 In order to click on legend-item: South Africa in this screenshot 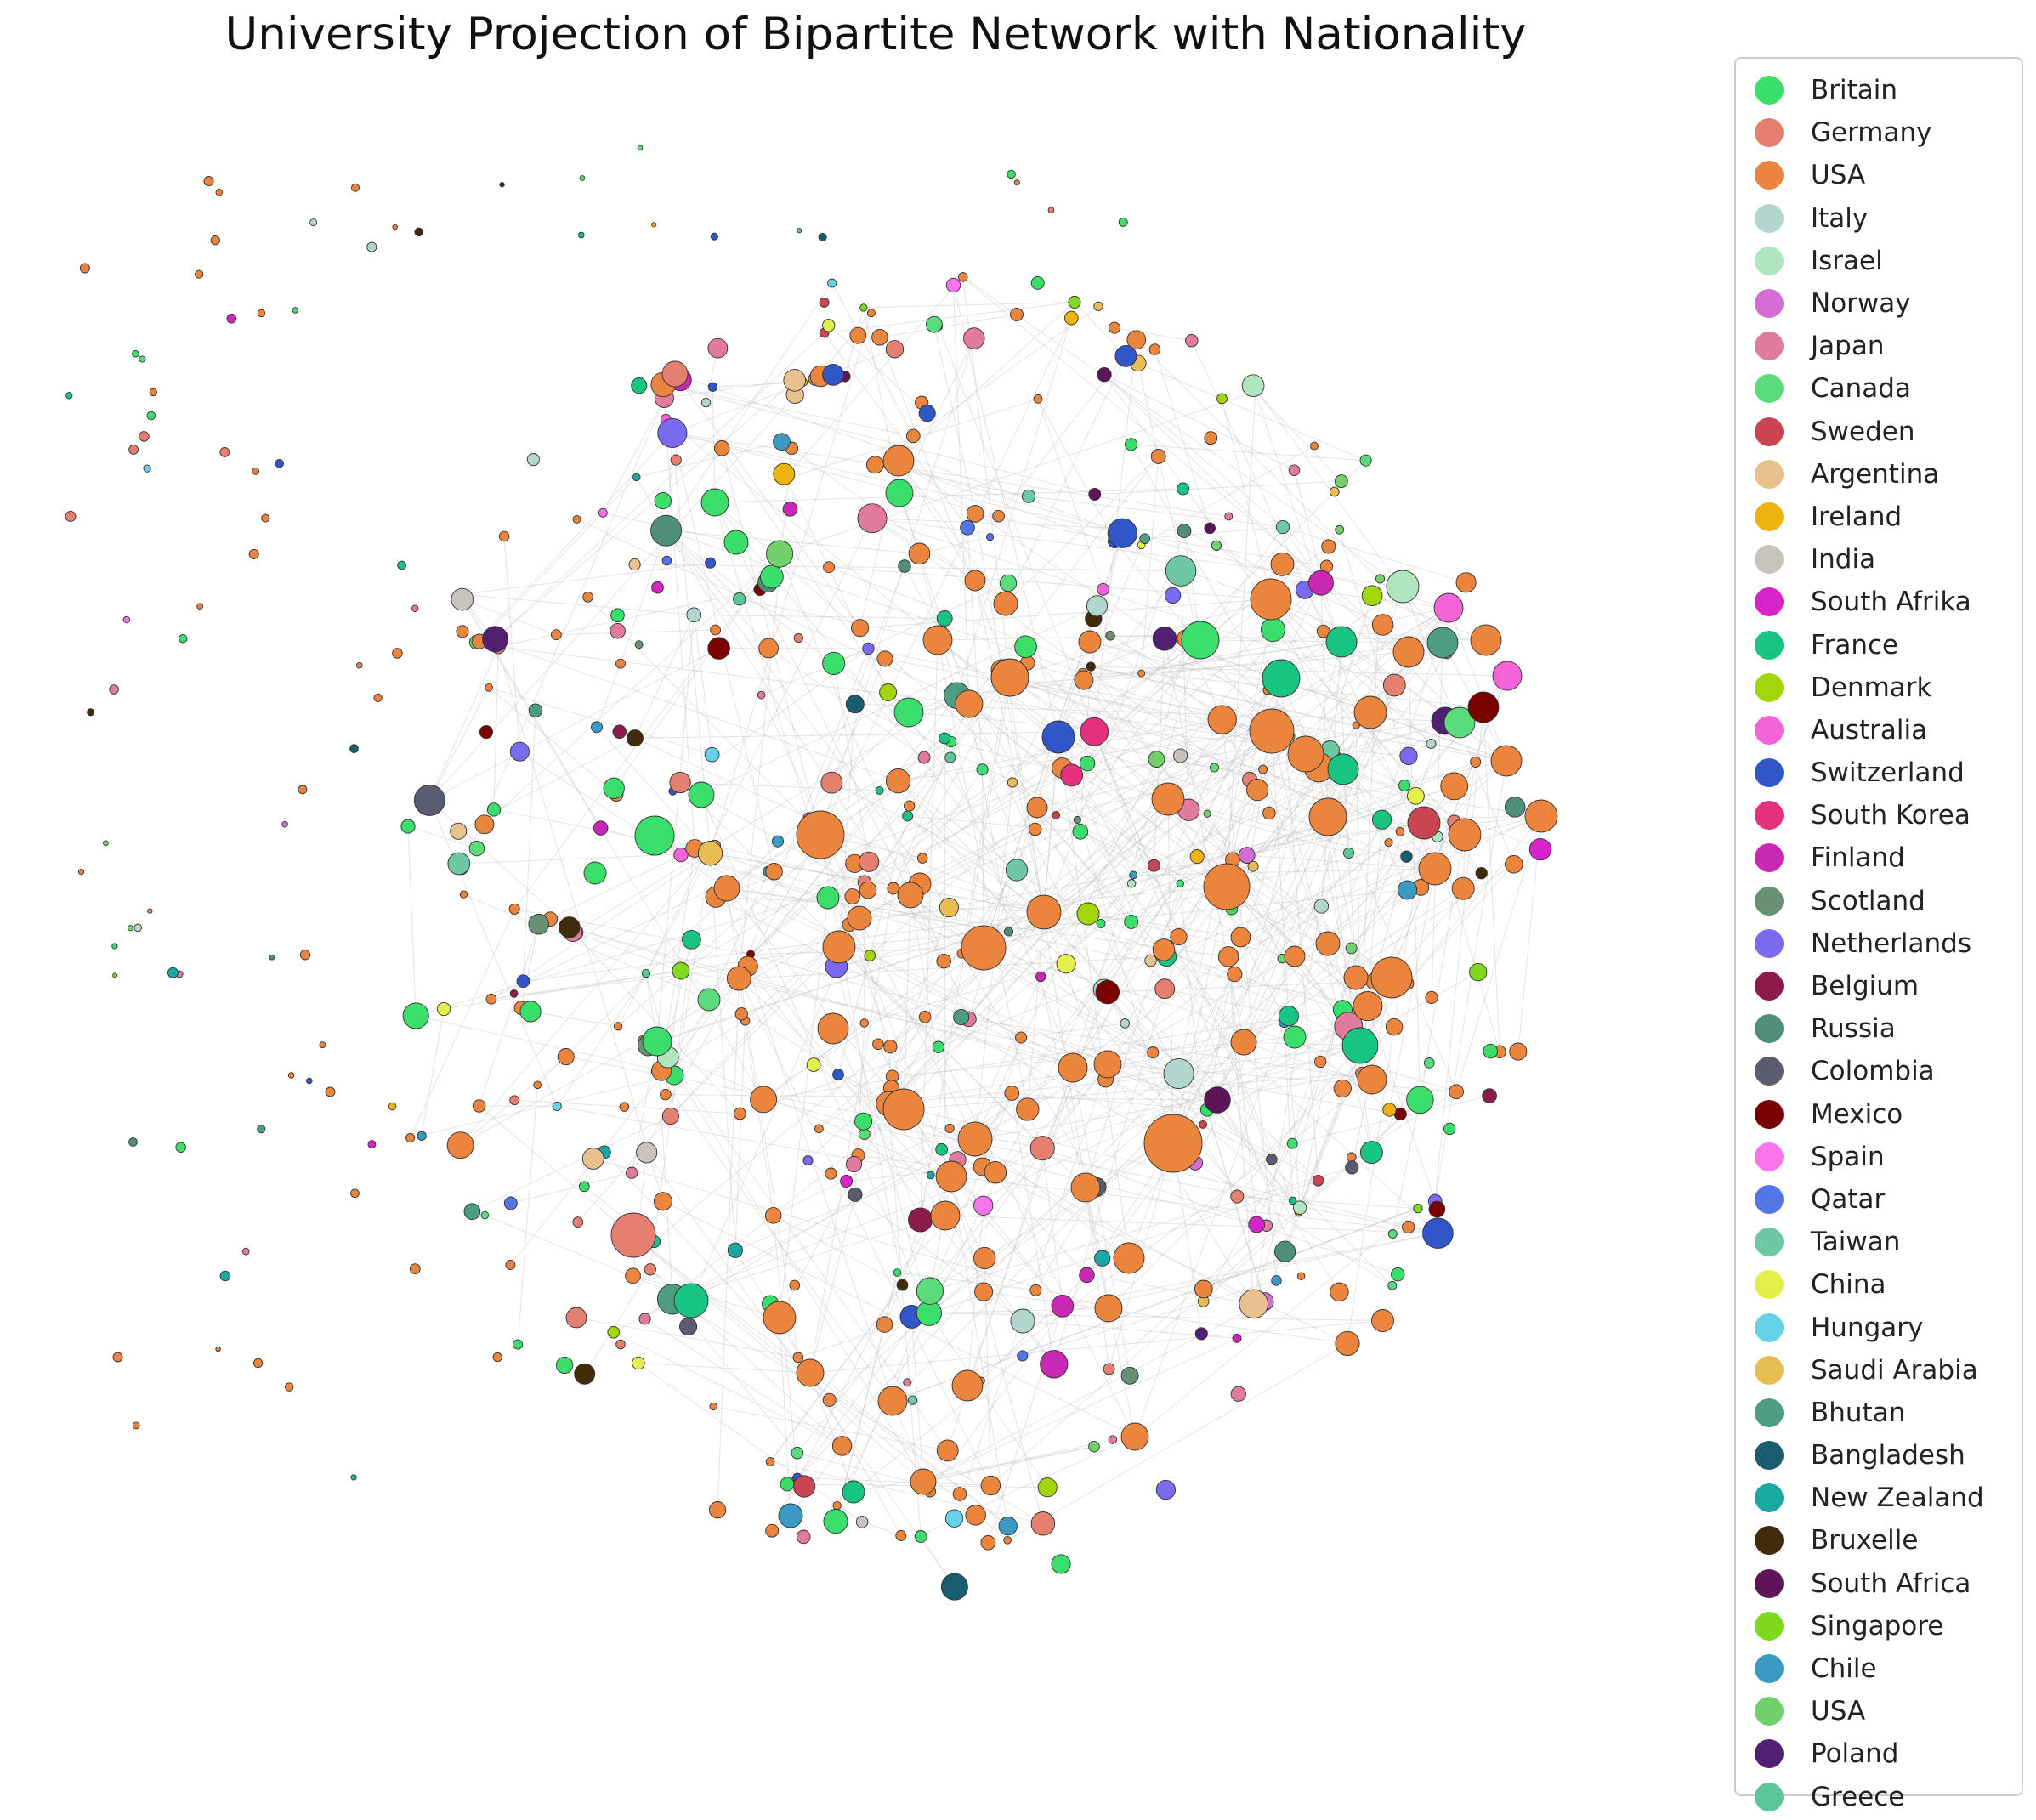, I will do `click(1885, 1583)`.